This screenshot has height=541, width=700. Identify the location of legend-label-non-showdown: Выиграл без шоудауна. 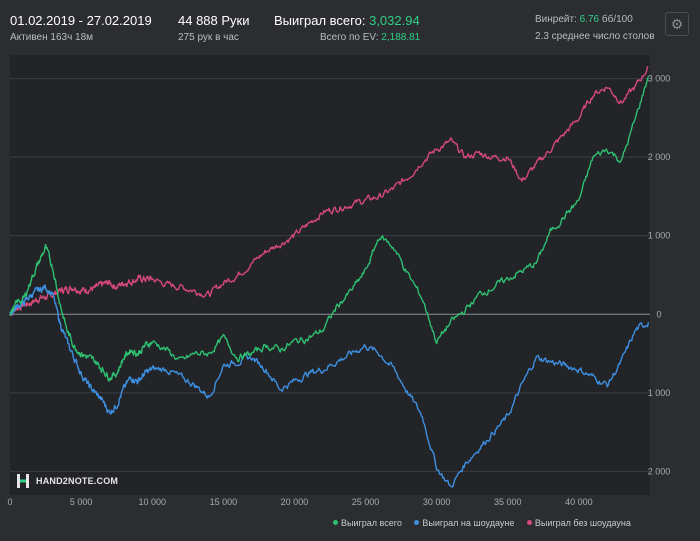
(582, 523).